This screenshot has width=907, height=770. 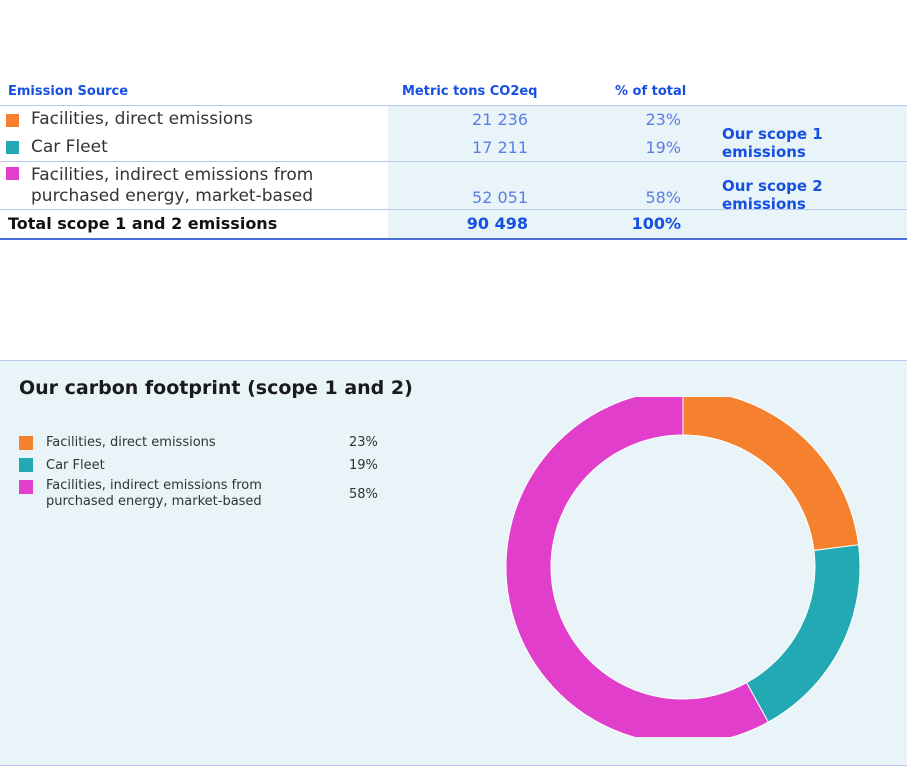 What do you see at coordinates (663, 119) in the screenshot?
I see `row-percent: 23%` at bounding box center [663, 119].